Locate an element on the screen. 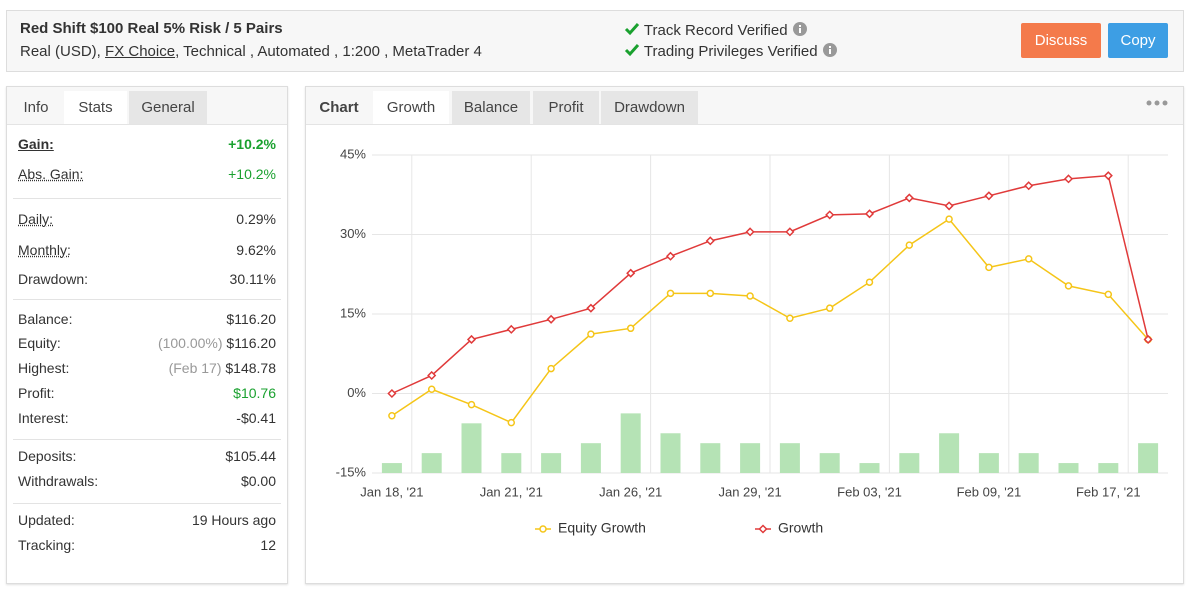 This screenshot has height=593, width=1193. tab: General is located at coordinates (168, 107).